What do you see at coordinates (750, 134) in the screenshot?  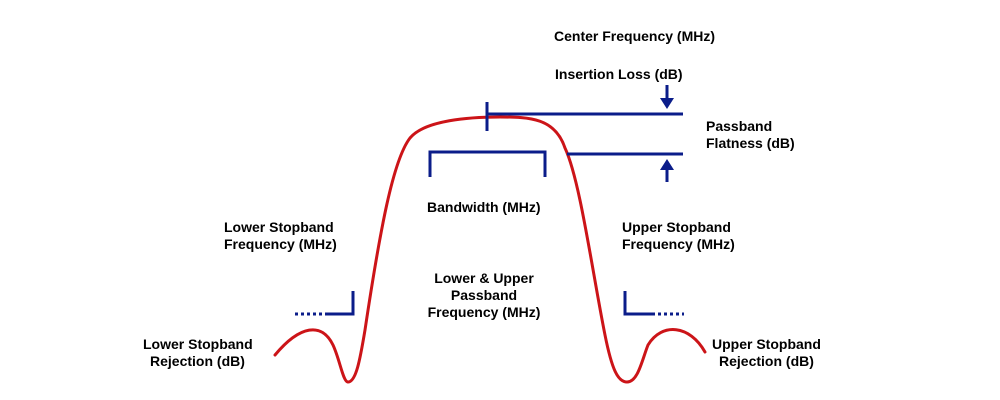 I see `passband-flatness-label: Passband Flatness (dB)` at bounding box center [750, 134].